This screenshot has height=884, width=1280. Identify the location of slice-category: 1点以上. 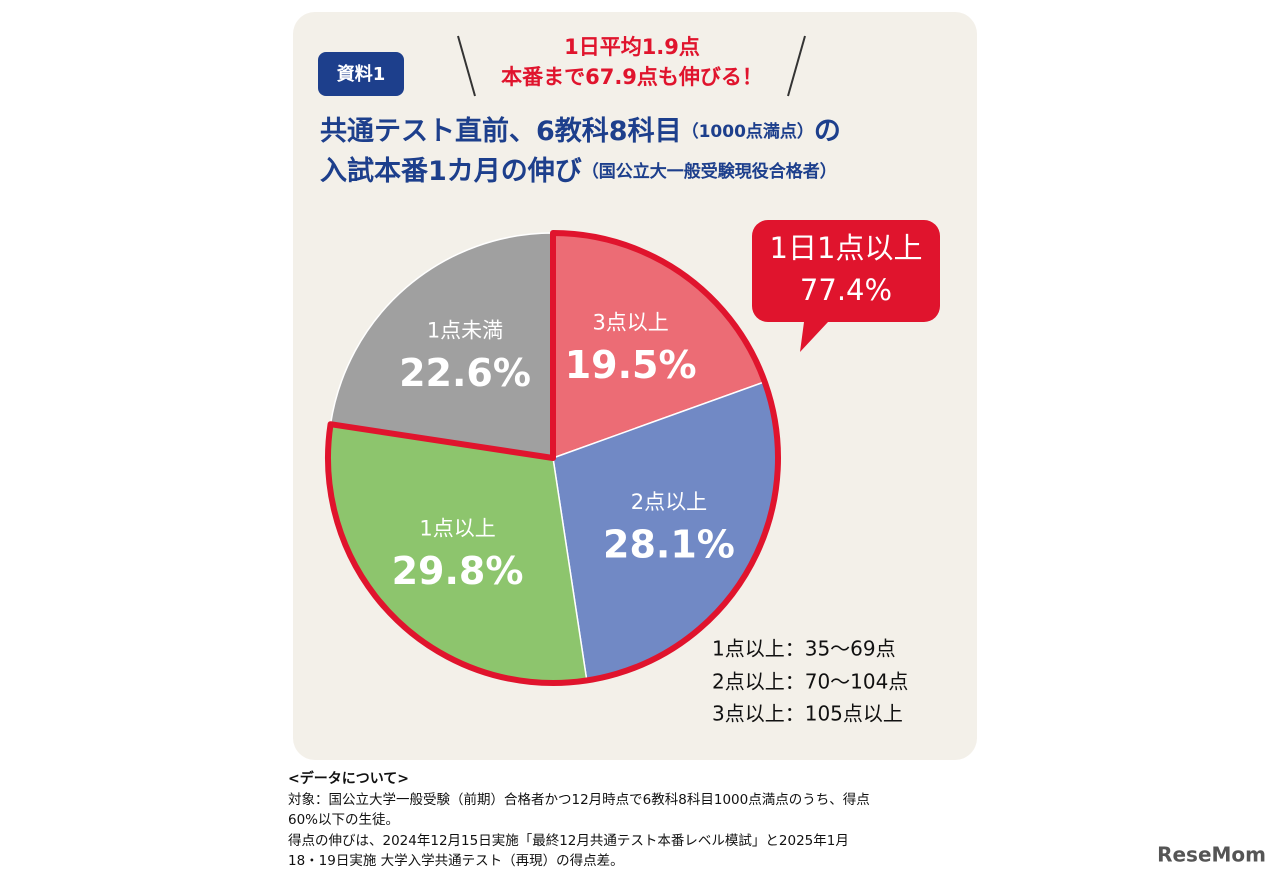
(457, 528).